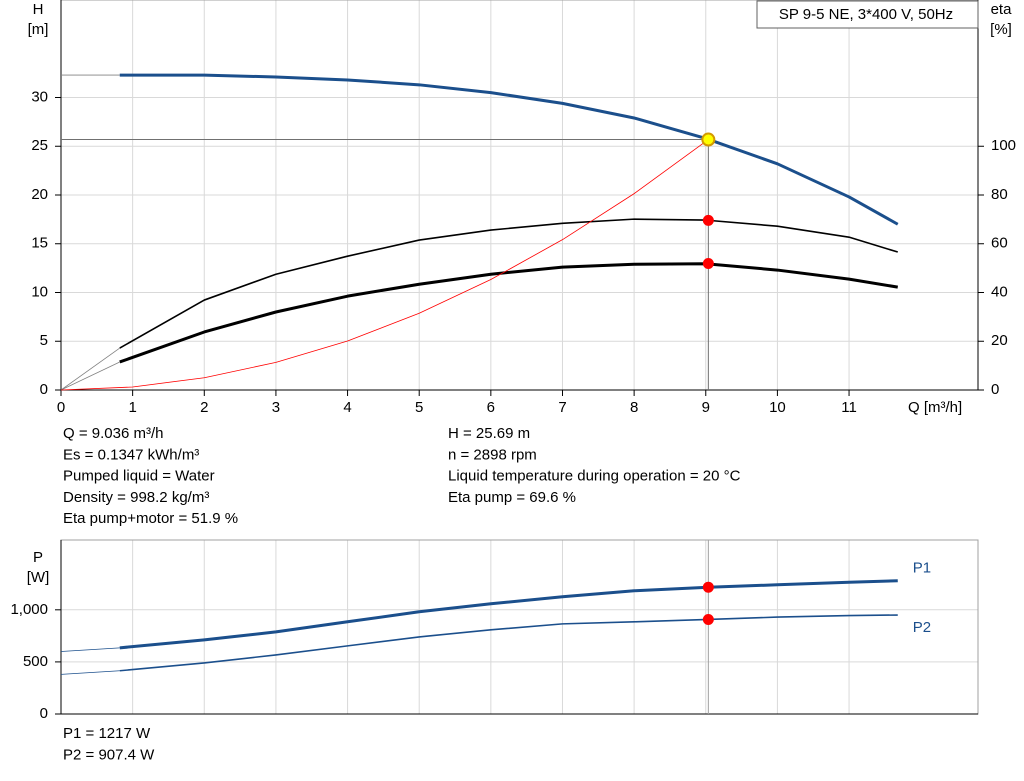  What do you see at coordinates (29, 609) in the screenshot?
I see `y-tick-label: 1,000` at bounding box center [29, 609].